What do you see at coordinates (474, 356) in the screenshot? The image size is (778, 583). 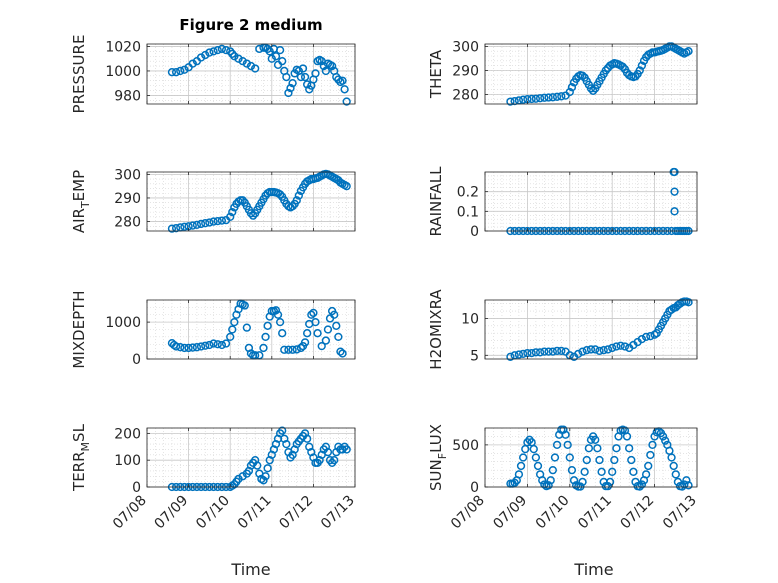 I see `y-tick-label: 5` at bounding box center [474, 356].